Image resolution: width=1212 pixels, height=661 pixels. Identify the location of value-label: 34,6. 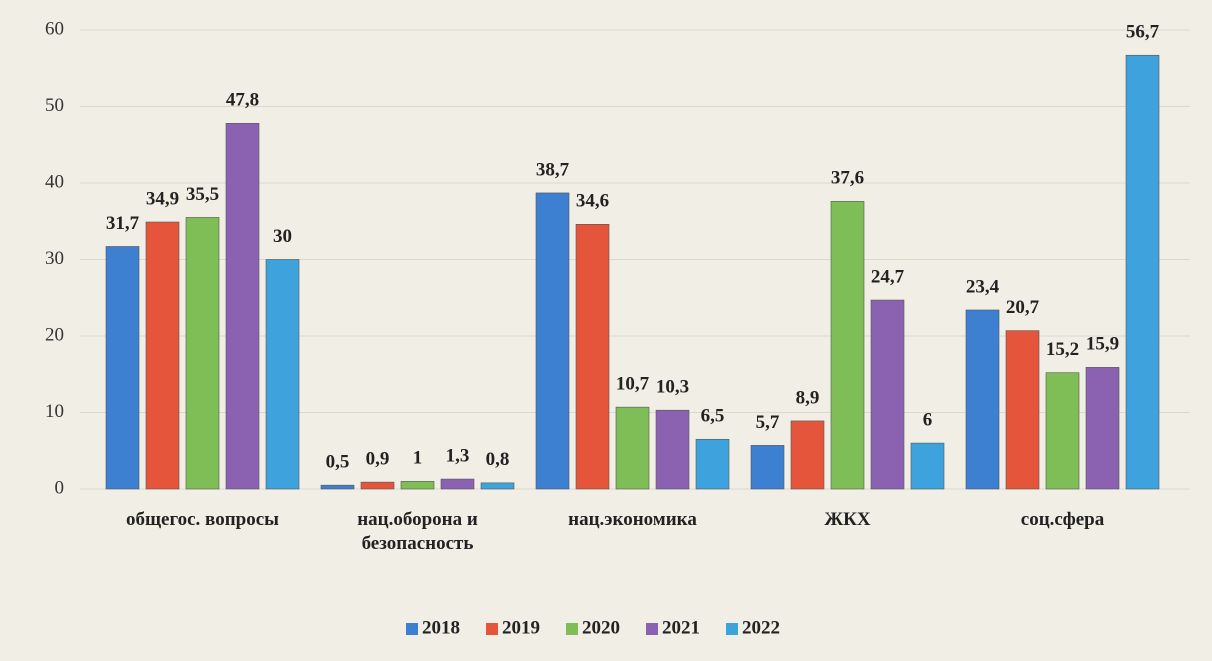
(592, 201).